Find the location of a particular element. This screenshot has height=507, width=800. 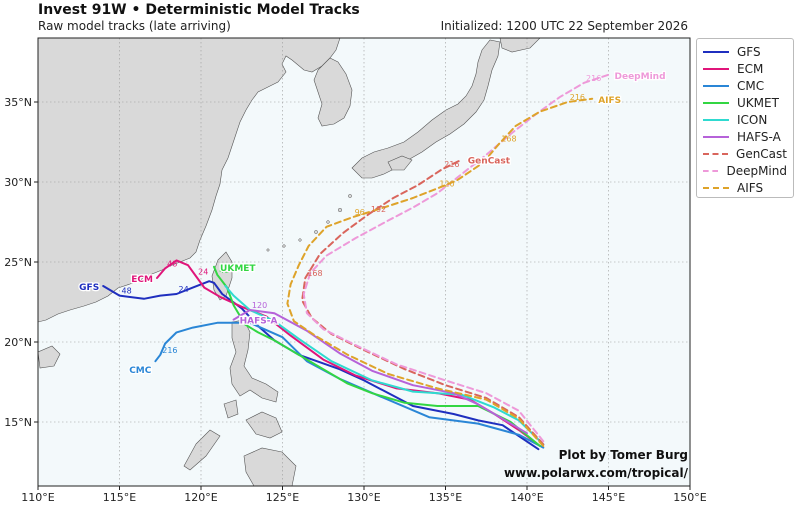

model-label-aifs: AIFS is located at coordinates (609, 101).